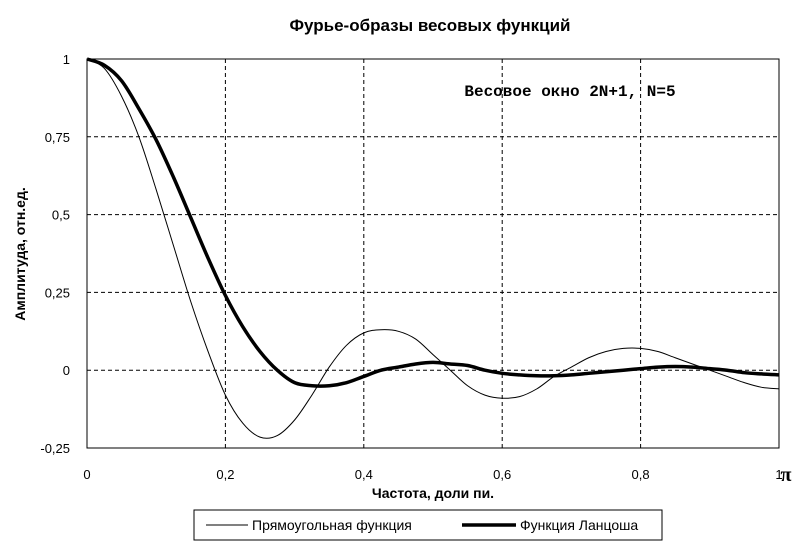 Image resolution: width=800 pixels, height=546 pixels. Describe the element at coordinates (55, 448) in the screenshot. I see `y-tick-label: -0,25` at that location.